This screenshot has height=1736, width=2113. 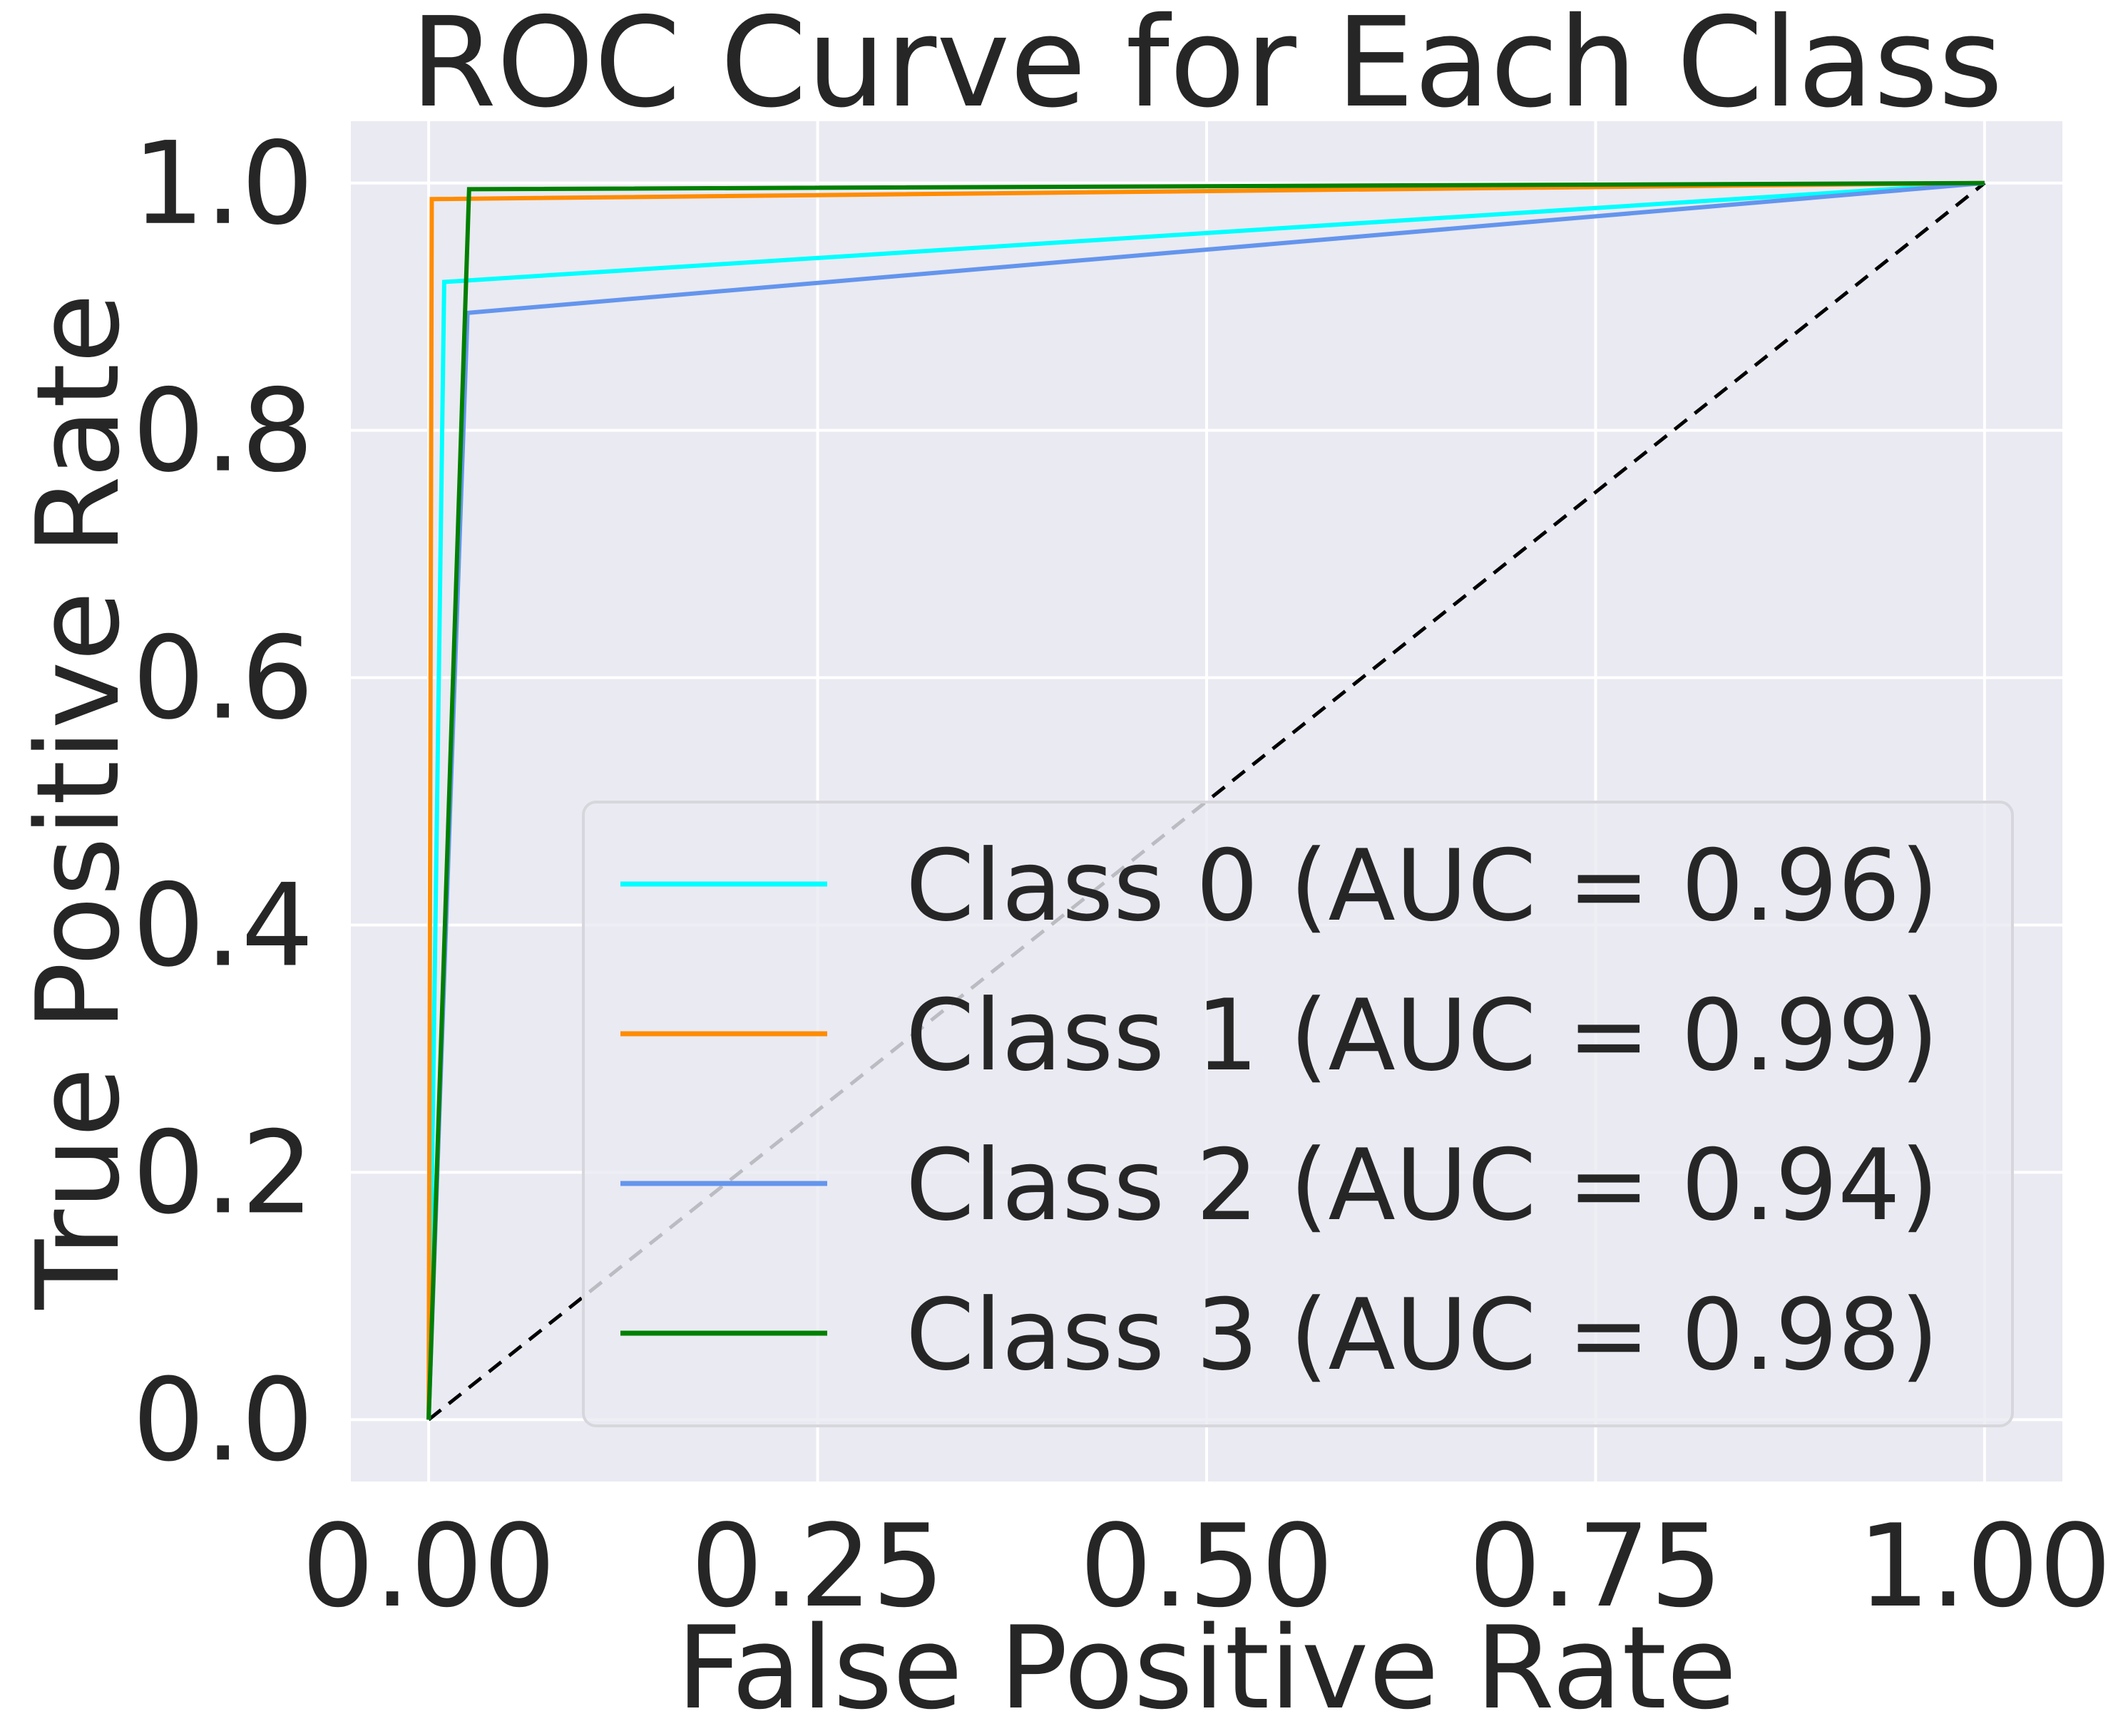 I want to click on x-tick-label: 0.75, so click(x=1595, y=1566).